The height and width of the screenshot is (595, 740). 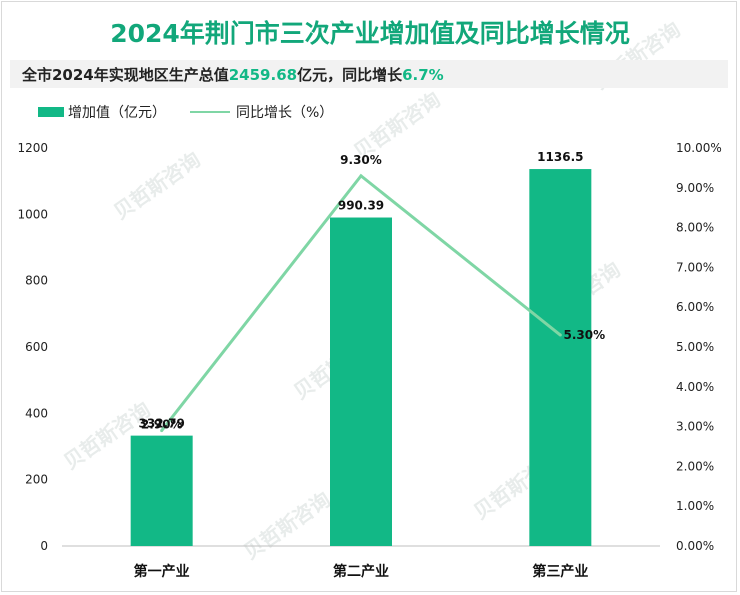 I want to click on right-tick-label: 7.00%, so click(x=695, y=267).